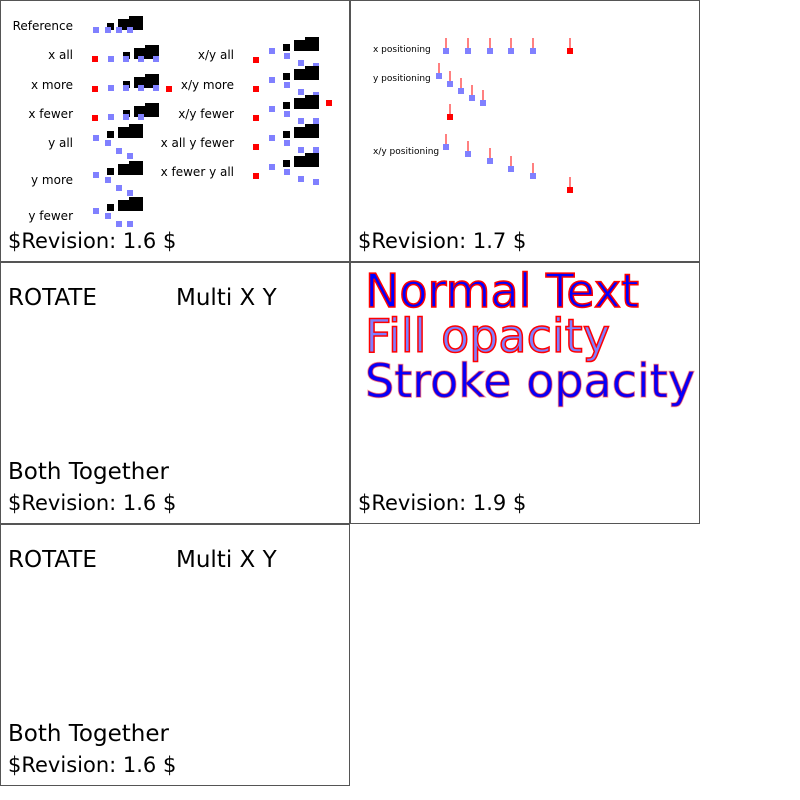 The image size is (800, 800). What do you see at coordinates (207, 85) in the screenshot?
I see `label-xy-more: x/y more` at bounding box center [207, 85].